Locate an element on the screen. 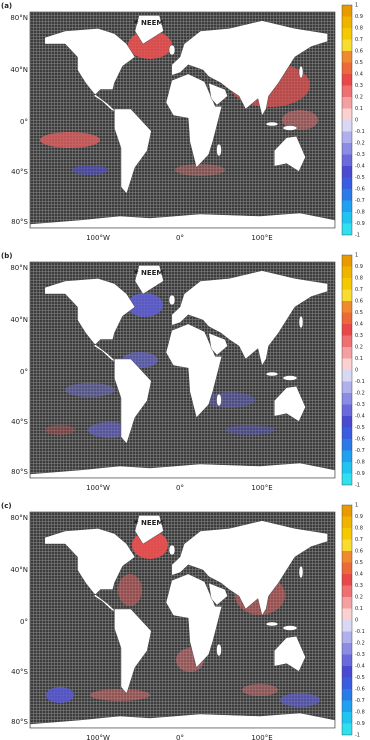 The width and height of the screenshot is (370, 740). colorbar-label: 0 is located at coordinates (356, 371).